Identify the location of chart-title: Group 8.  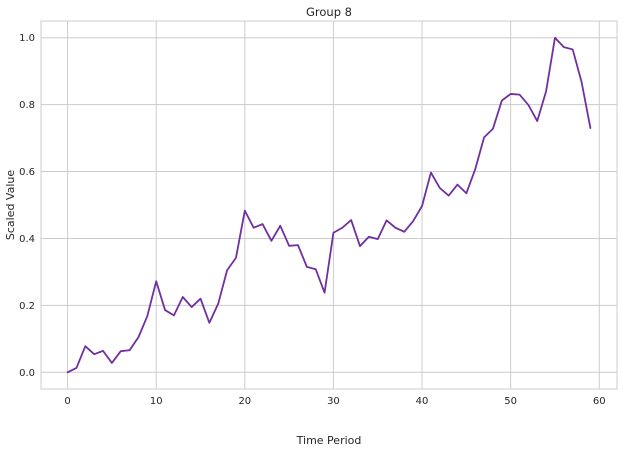
(329, 12).